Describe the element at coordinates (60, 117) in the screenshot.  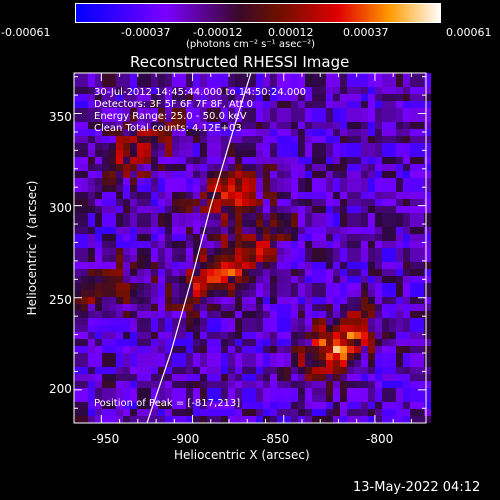
I see `y-tick-label-1: 350` at that location.